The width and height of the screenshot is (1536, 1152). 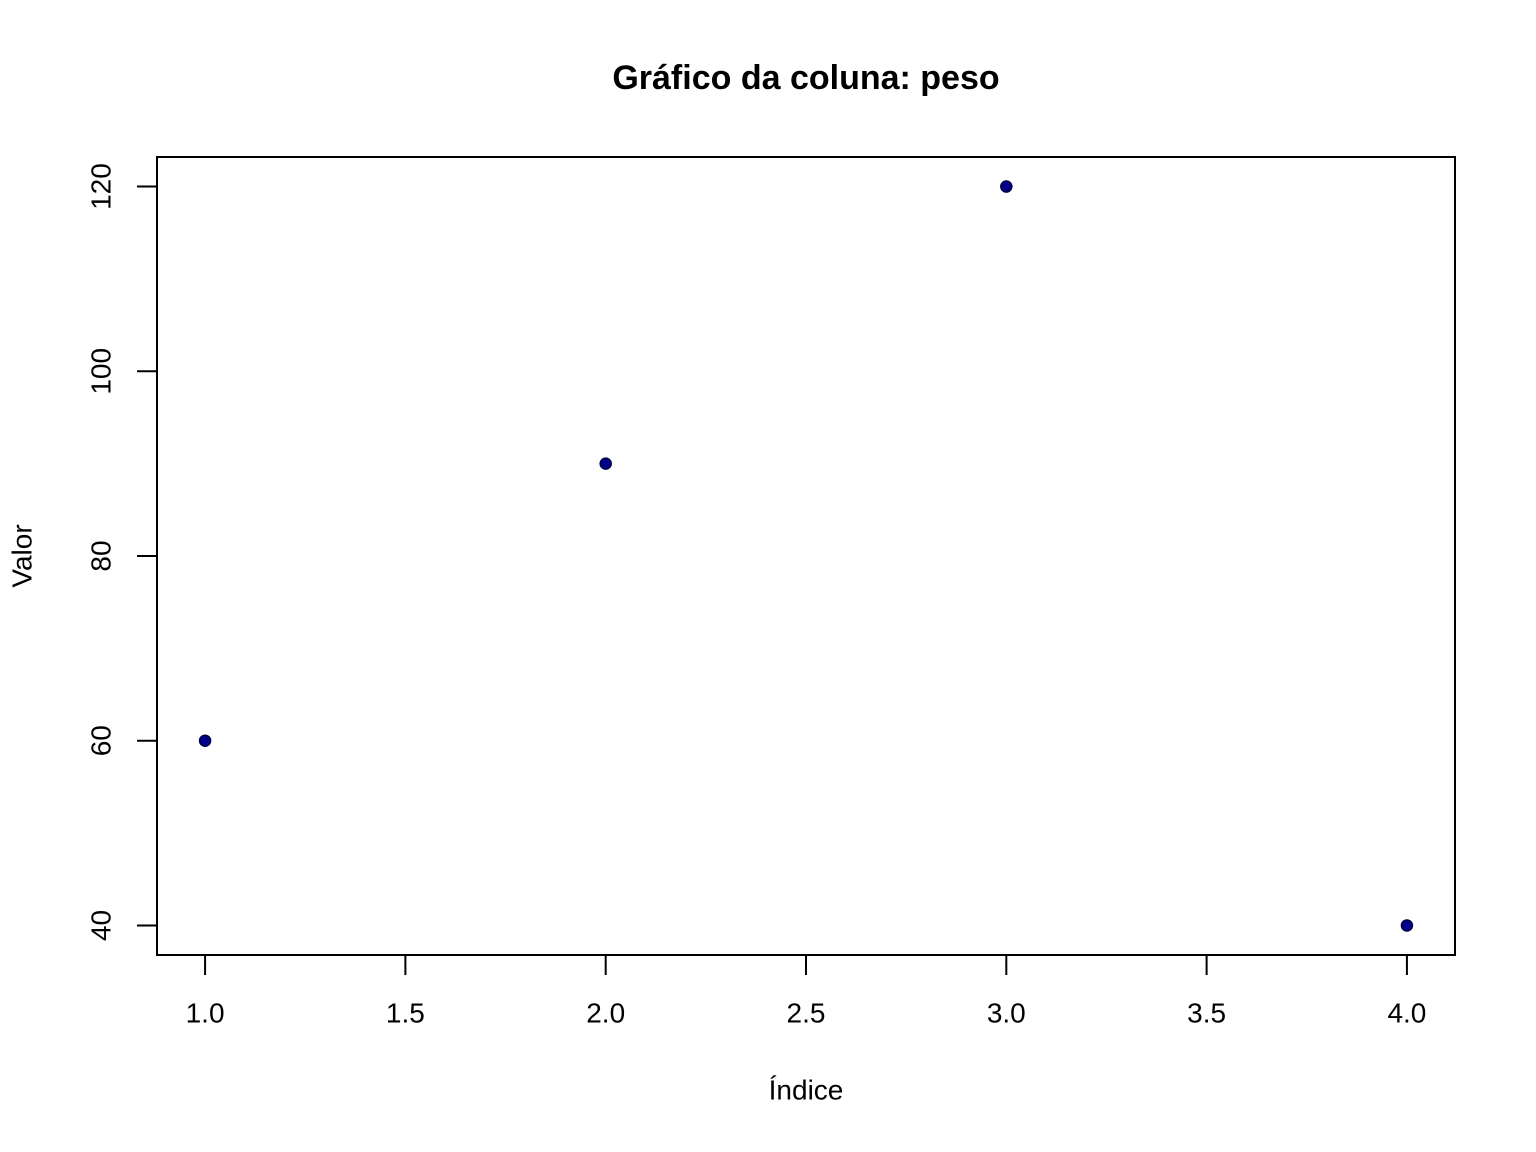 I want to click on y-tick-label: 80, so click(x=100, y=555).